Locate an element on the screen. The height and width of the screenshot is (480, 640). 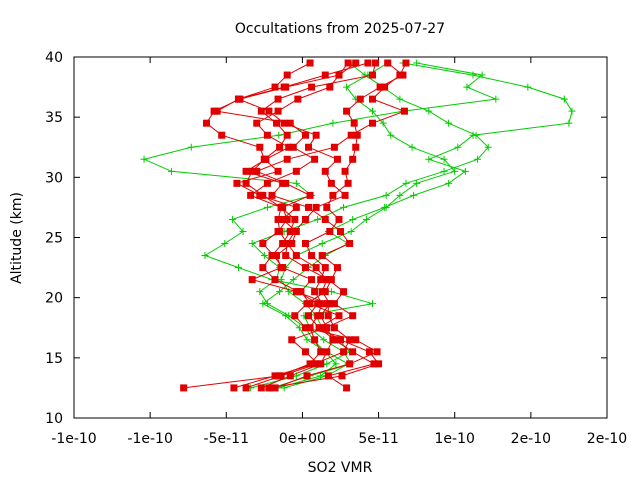
x-tick-label: -5e-11 is located at coordinates (226, 439).